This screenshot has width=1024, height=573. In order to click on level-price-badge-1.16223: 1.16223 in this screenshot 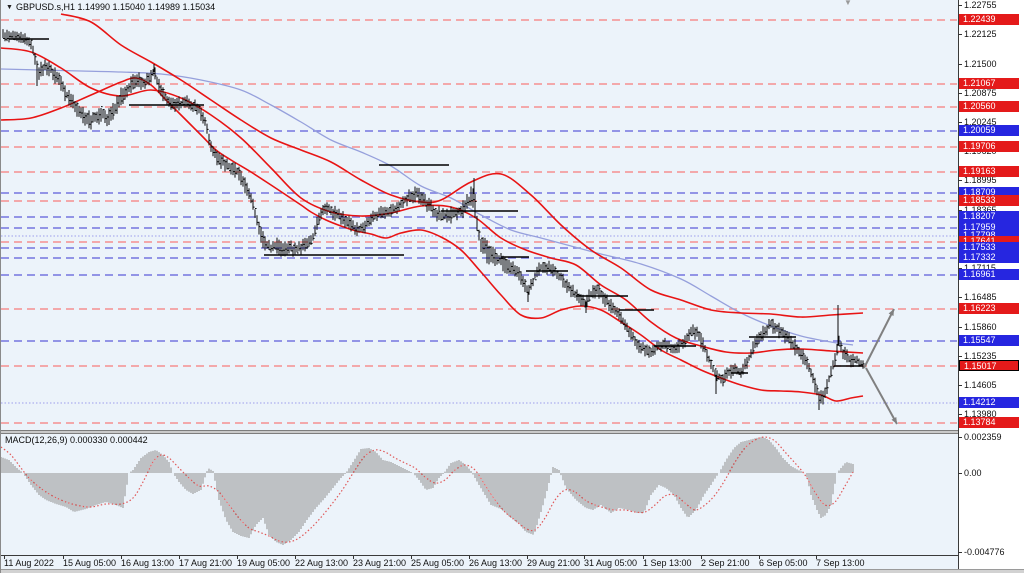, I will do `click(989, 308)`.